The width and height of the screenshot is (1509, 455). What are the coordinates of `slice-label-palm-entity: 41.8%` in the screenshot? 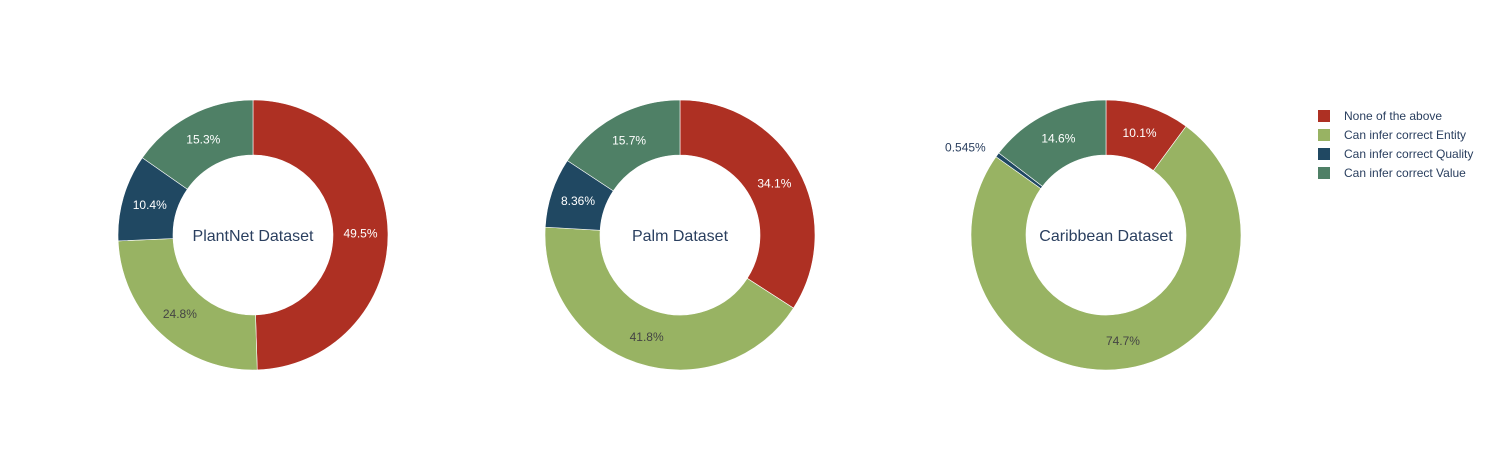 It's located at (647, 337).